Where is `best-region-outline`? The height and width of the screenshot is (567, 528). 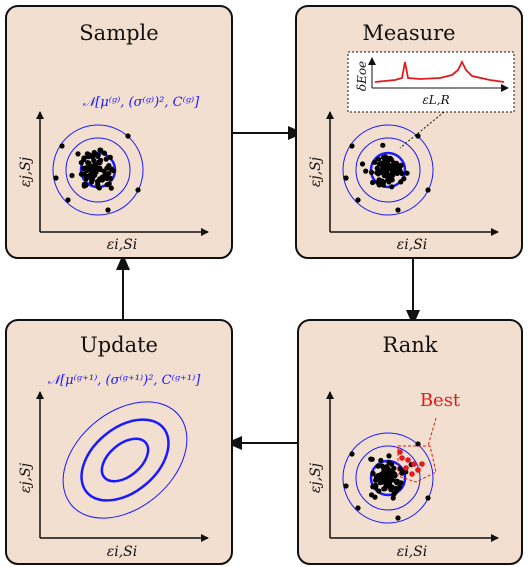 best-region-outline is located at coordinates (417, 464).